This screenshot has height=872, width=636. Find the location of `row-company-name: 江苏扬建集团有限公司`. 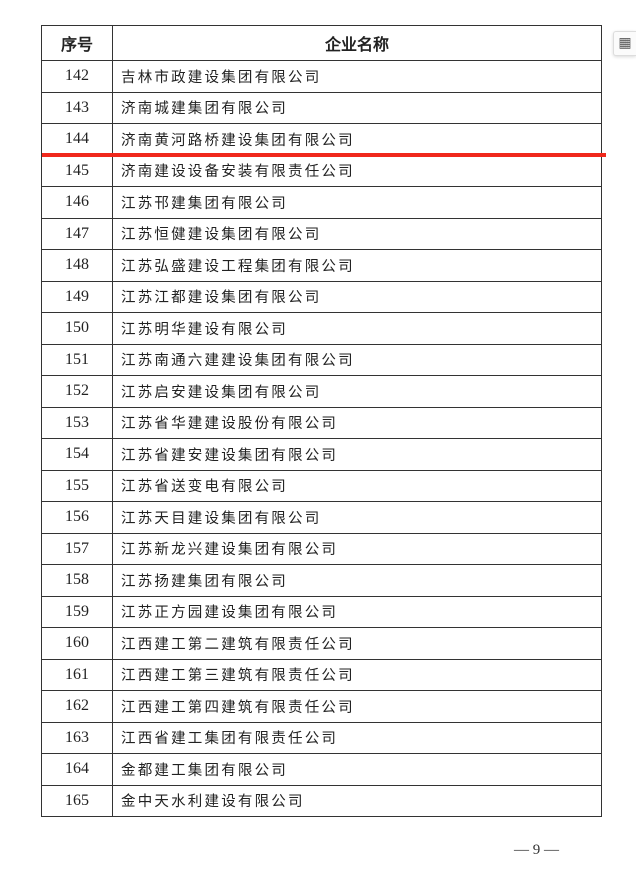

row-company-name: 江苏扬建集团有限公司 is located at coordinates (357, 580).